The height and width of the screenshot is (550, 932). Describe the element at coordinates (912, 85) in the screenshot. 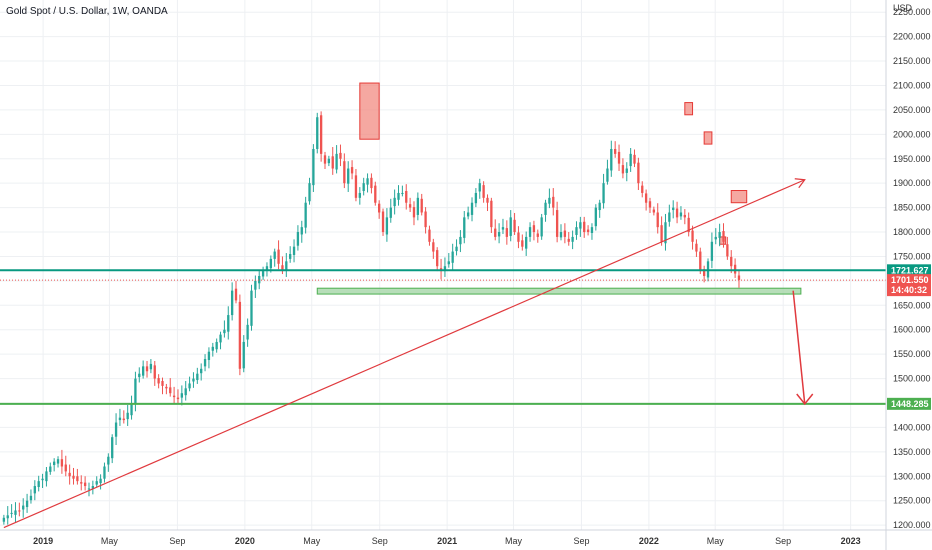

I see `y-tick-label: 2100.000` at that location.